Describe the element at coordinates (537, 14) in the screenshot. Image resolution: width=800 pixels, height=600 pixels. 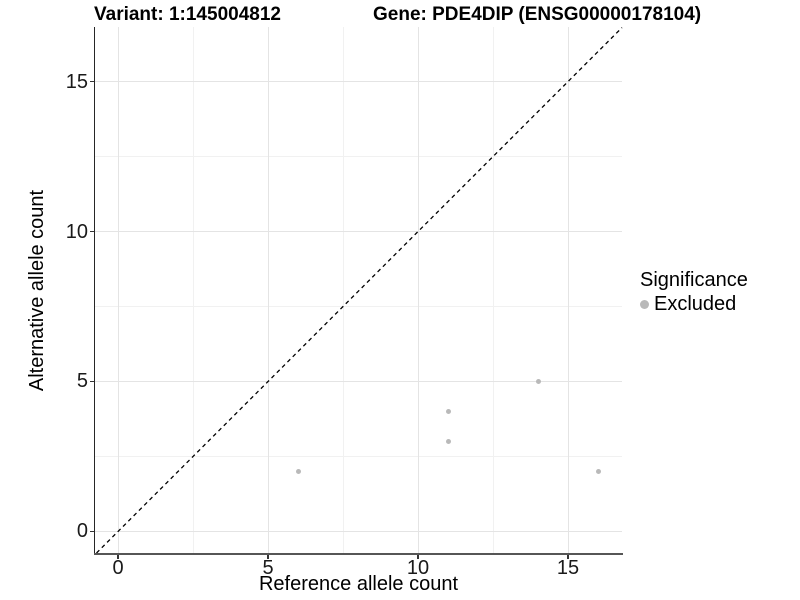
I see `gene-title: Gene: PDE4DIP (ENSG00000178104)` at that location.